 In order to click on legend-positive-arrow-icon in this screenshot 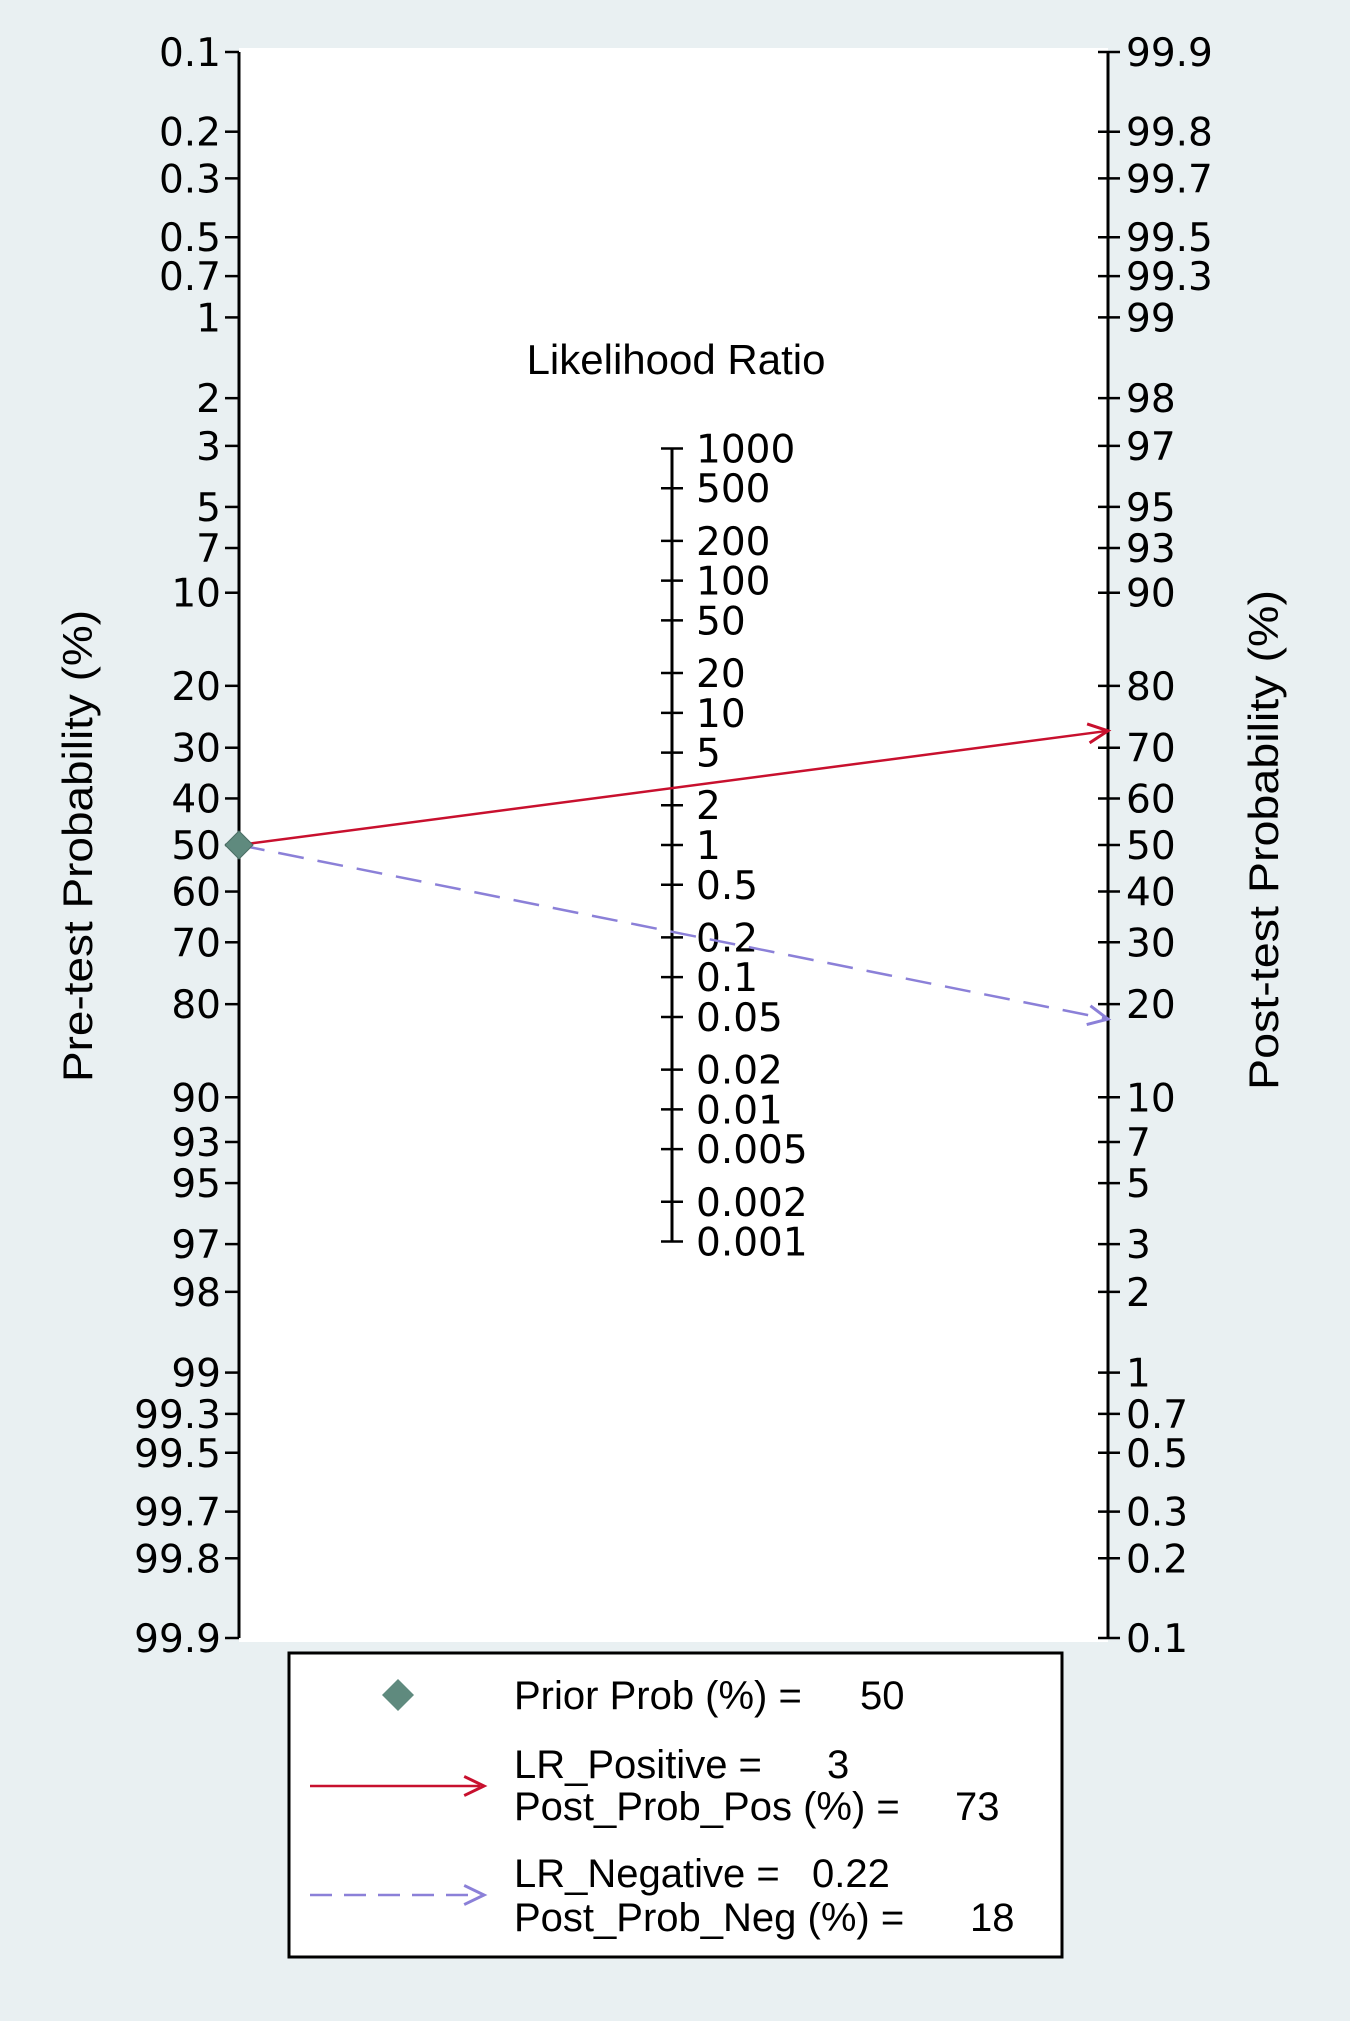, I will do `click(475, 1786)`.